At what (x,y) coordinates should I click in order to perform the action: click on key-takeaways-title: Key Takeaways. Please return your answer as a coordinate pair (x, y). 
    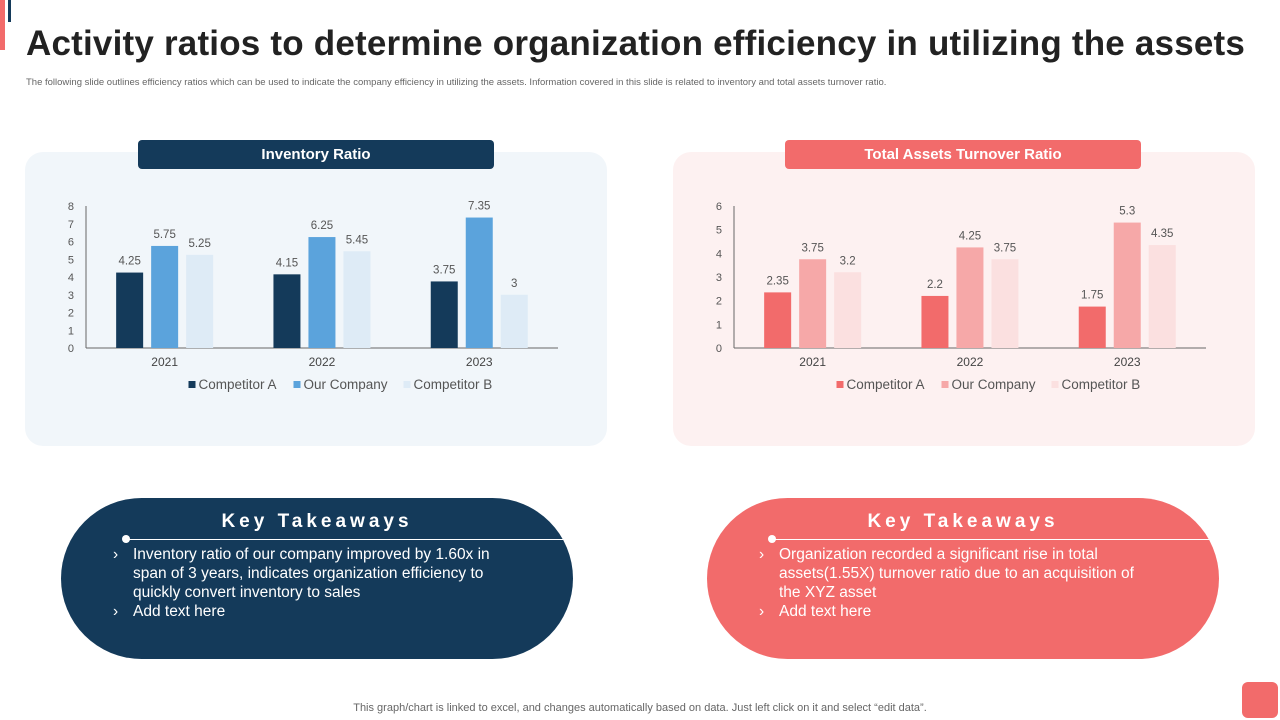
    Looking at the image, I should click on (317, 521).